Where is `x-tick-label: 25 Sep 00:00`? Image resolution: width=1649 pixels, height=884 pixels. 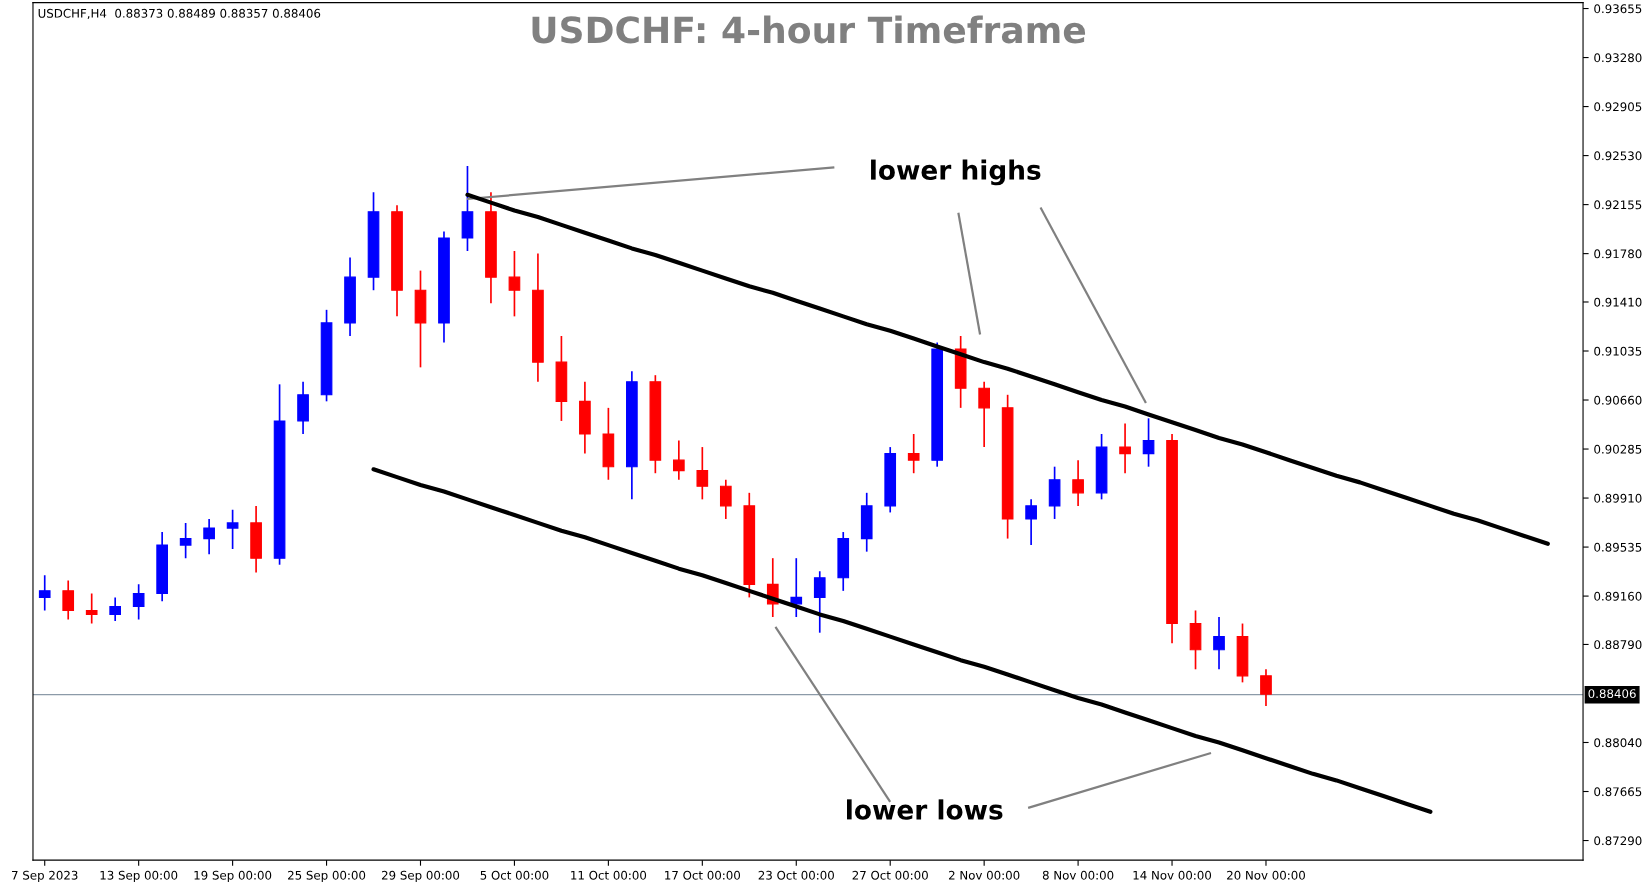
x-tick-label: 25 Sep 00:00 is located at coordinates (327, 876).